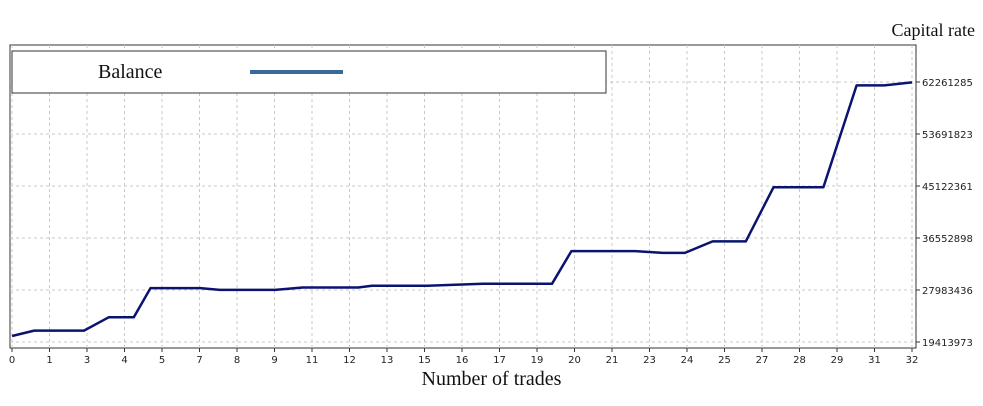  What do you see at coordinates (499, 360) in the screenshot?
I see `x-tick-label: 17` at bounding box center [499, 360].